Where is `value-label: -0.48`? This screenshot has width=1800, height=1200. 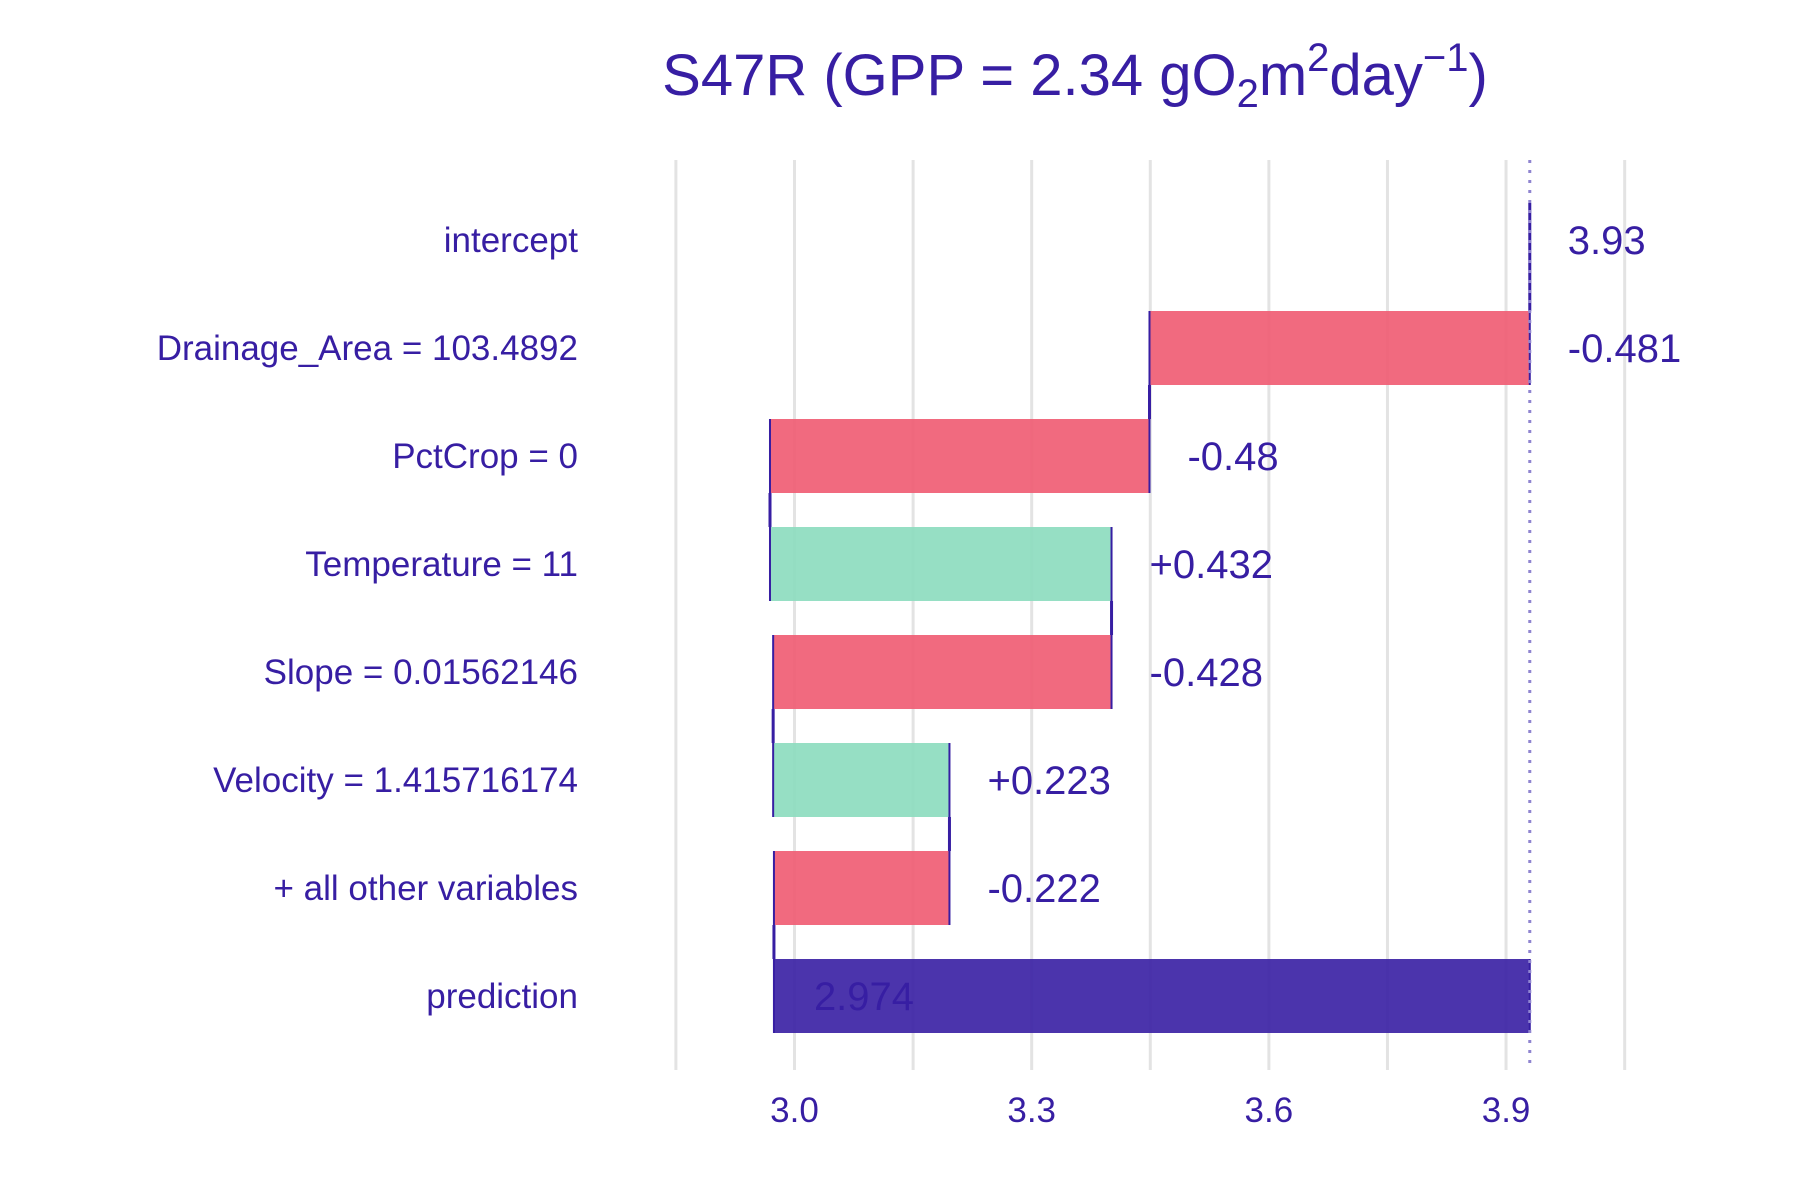
value-label: -0.48 is located at coordinates (1232, 457).